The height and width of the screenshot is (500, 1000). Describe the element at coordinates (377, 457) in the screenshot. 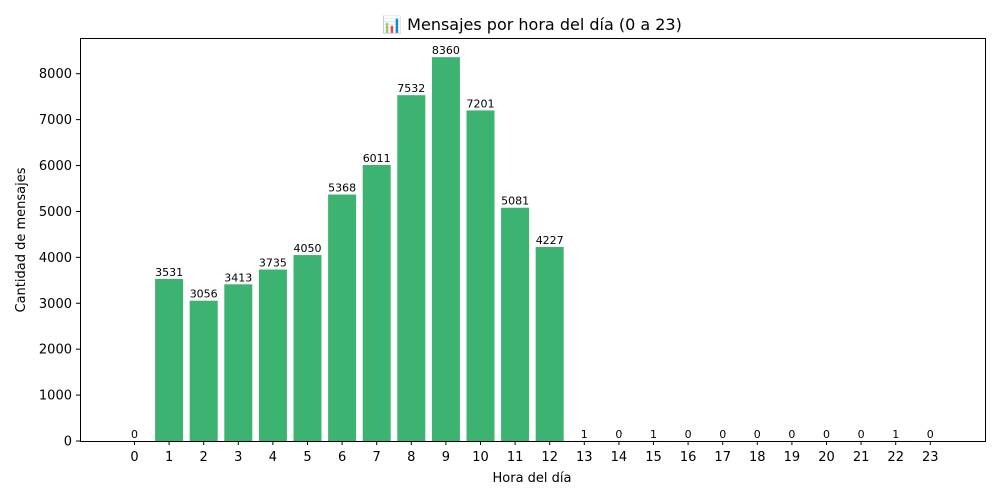

I see `x-tick-label-7: 7` at that location.